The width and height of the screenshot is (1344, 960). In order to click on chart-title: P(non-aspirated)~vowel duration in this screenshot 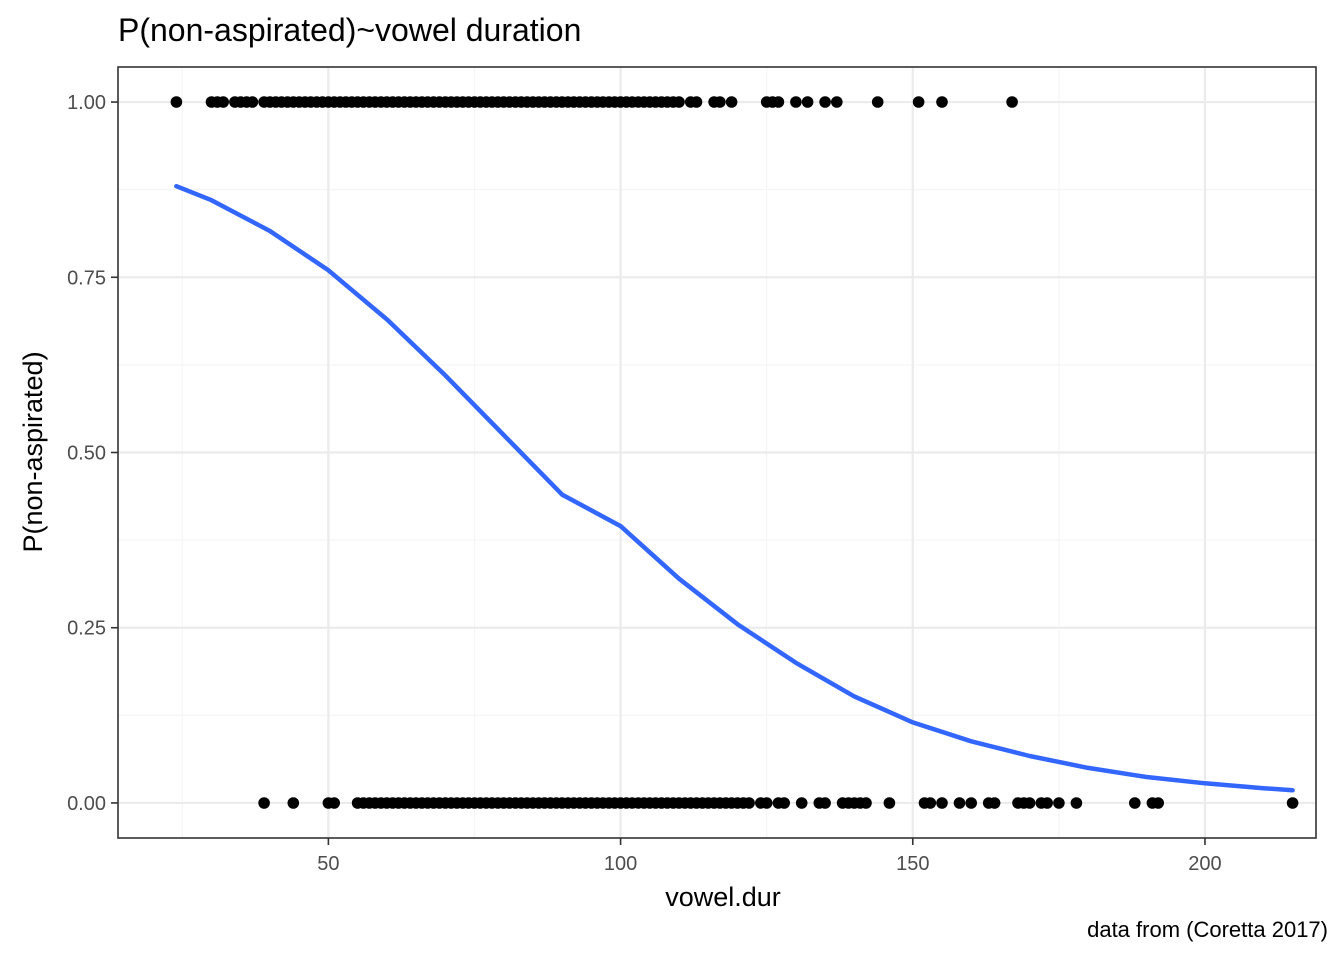, I will do `click(349, 30)`.